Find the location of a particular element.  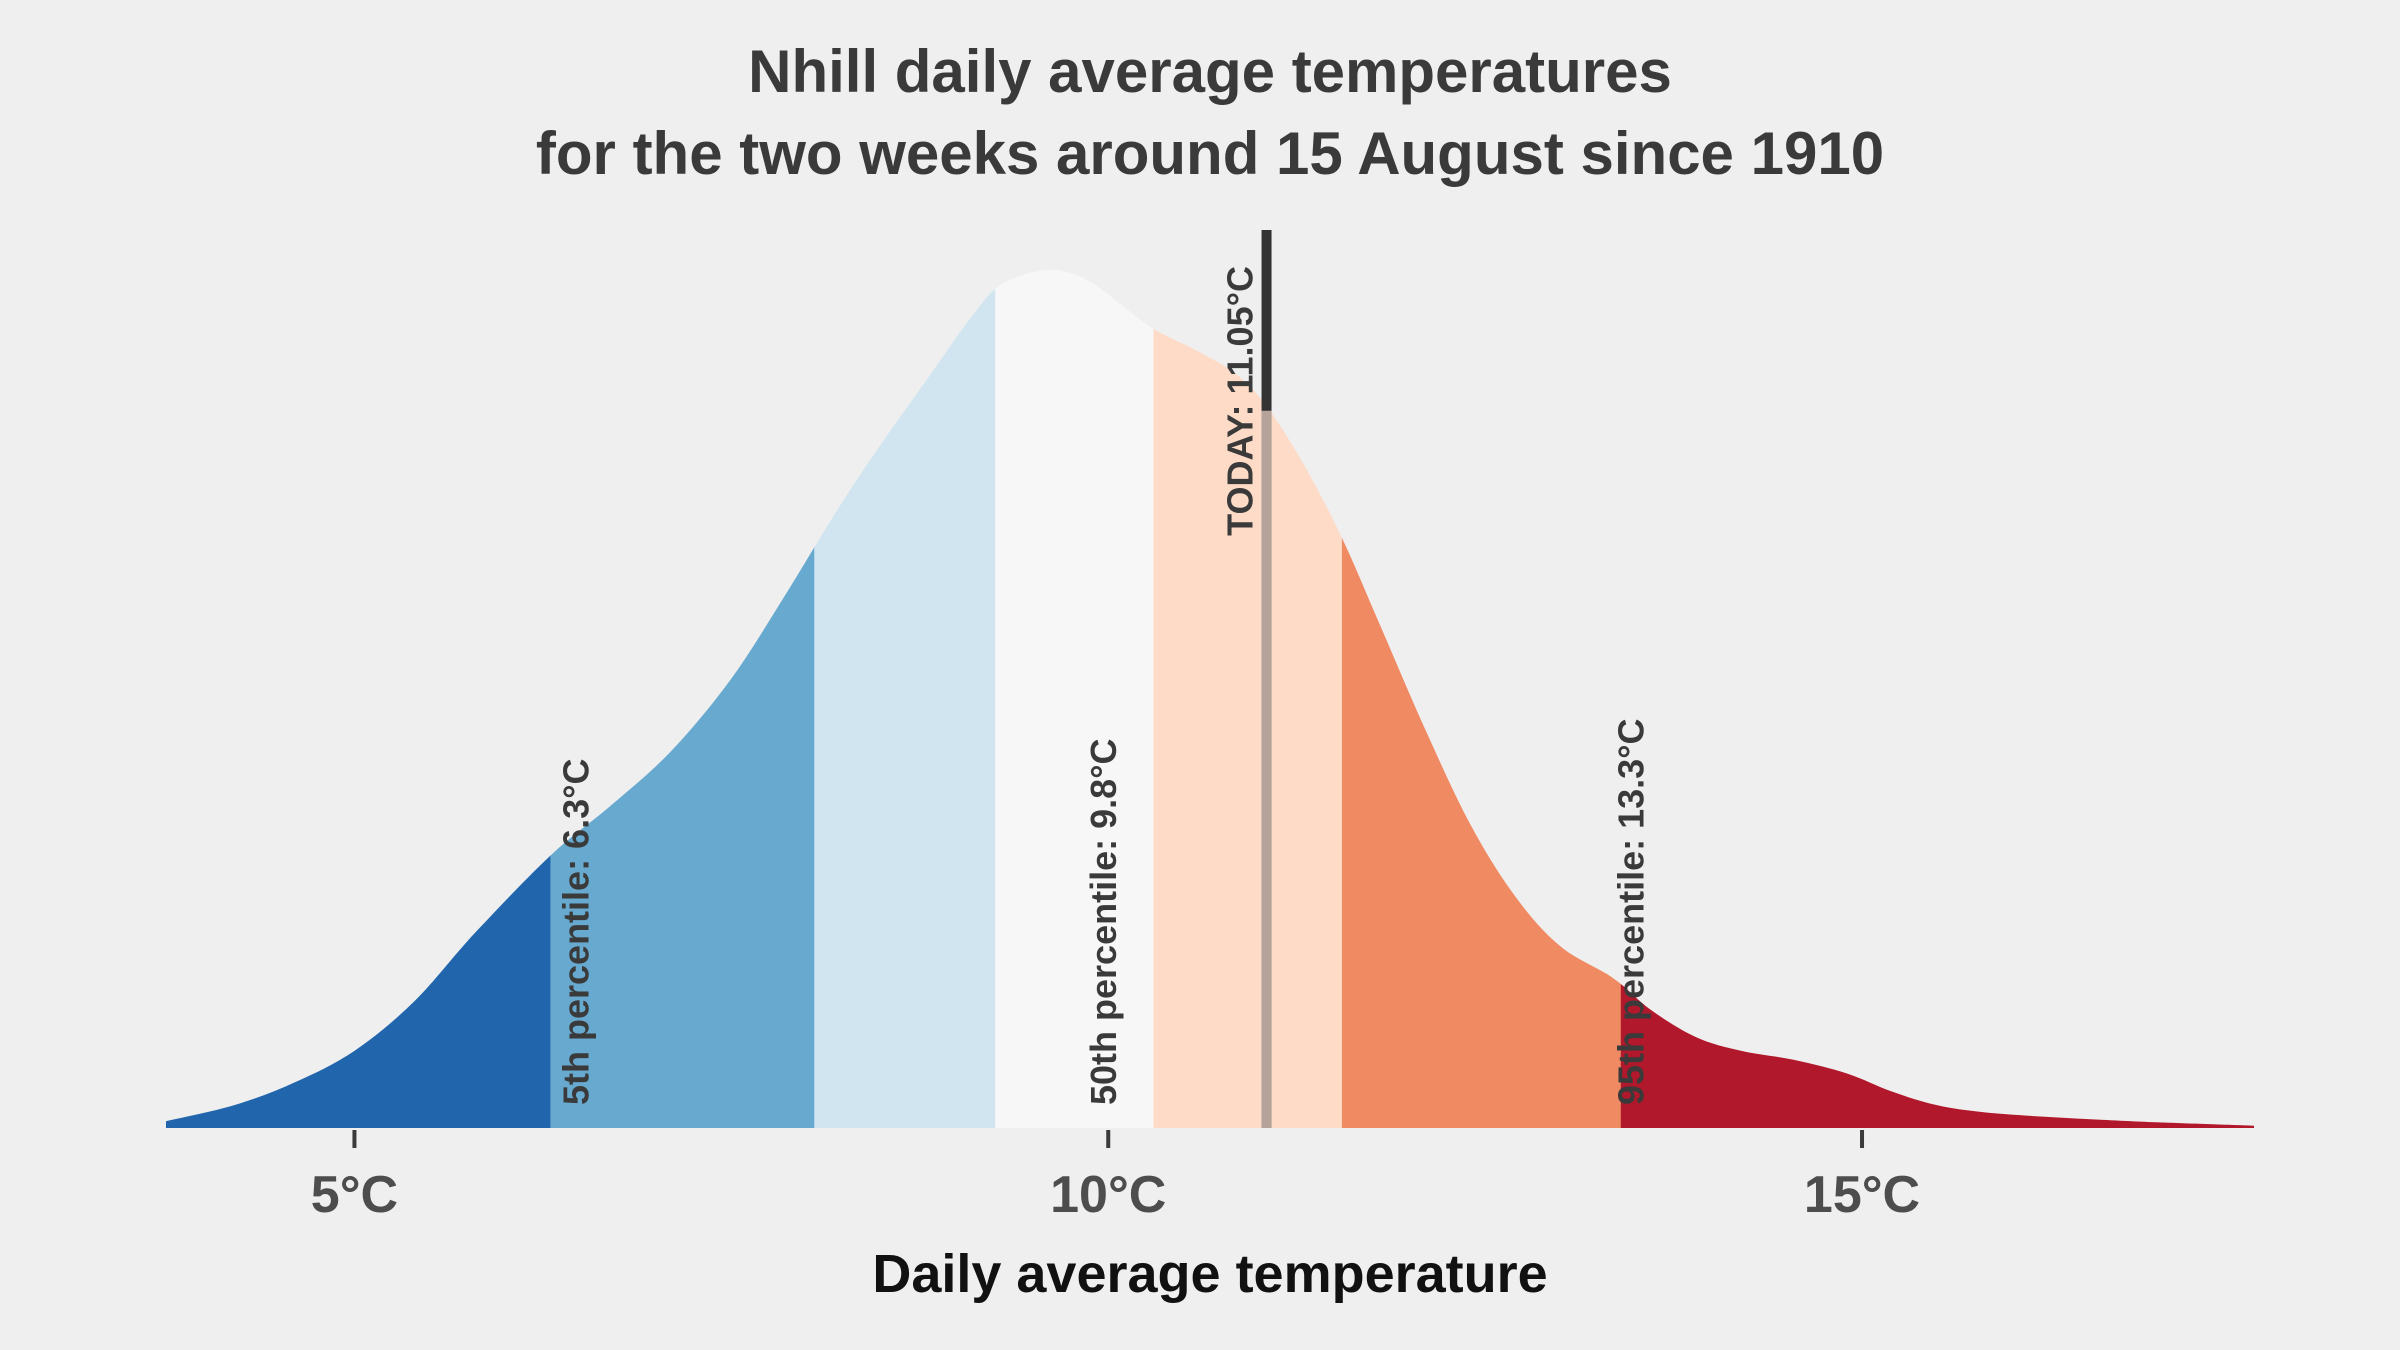

x-tick-label-3: 15°C is located at coordinates (1862, 1195).